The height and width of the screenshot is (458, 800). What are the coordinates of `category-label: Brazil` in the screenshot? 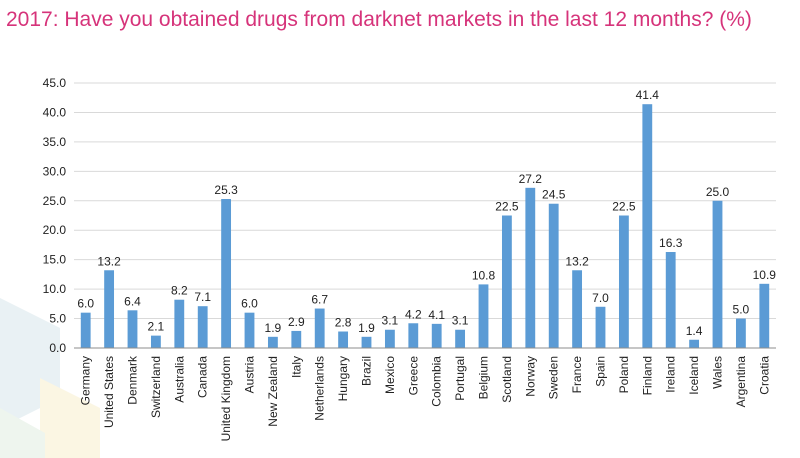 It's located at (367, 371).